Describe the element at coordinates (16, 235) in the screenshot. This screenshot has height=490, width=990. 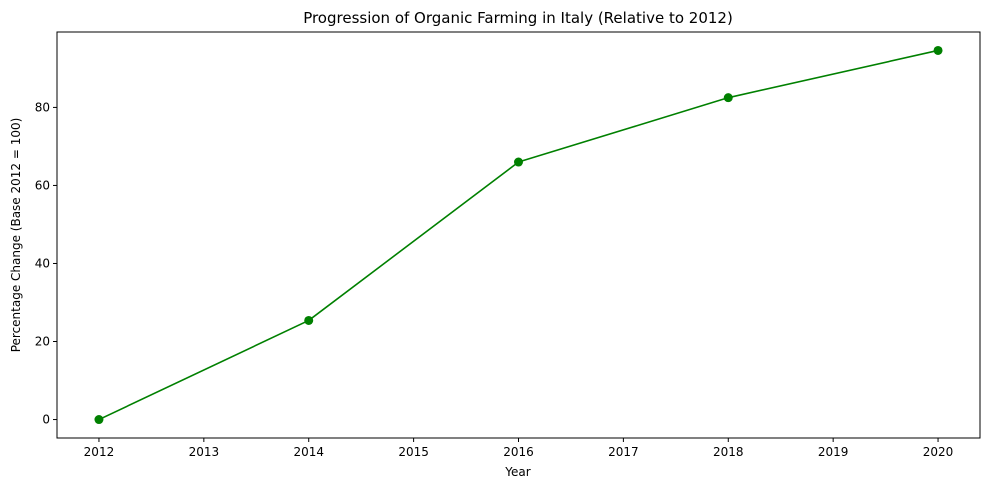
I see `y-axis-label: Percentage Change (Base 2012 = 100)` at that location.